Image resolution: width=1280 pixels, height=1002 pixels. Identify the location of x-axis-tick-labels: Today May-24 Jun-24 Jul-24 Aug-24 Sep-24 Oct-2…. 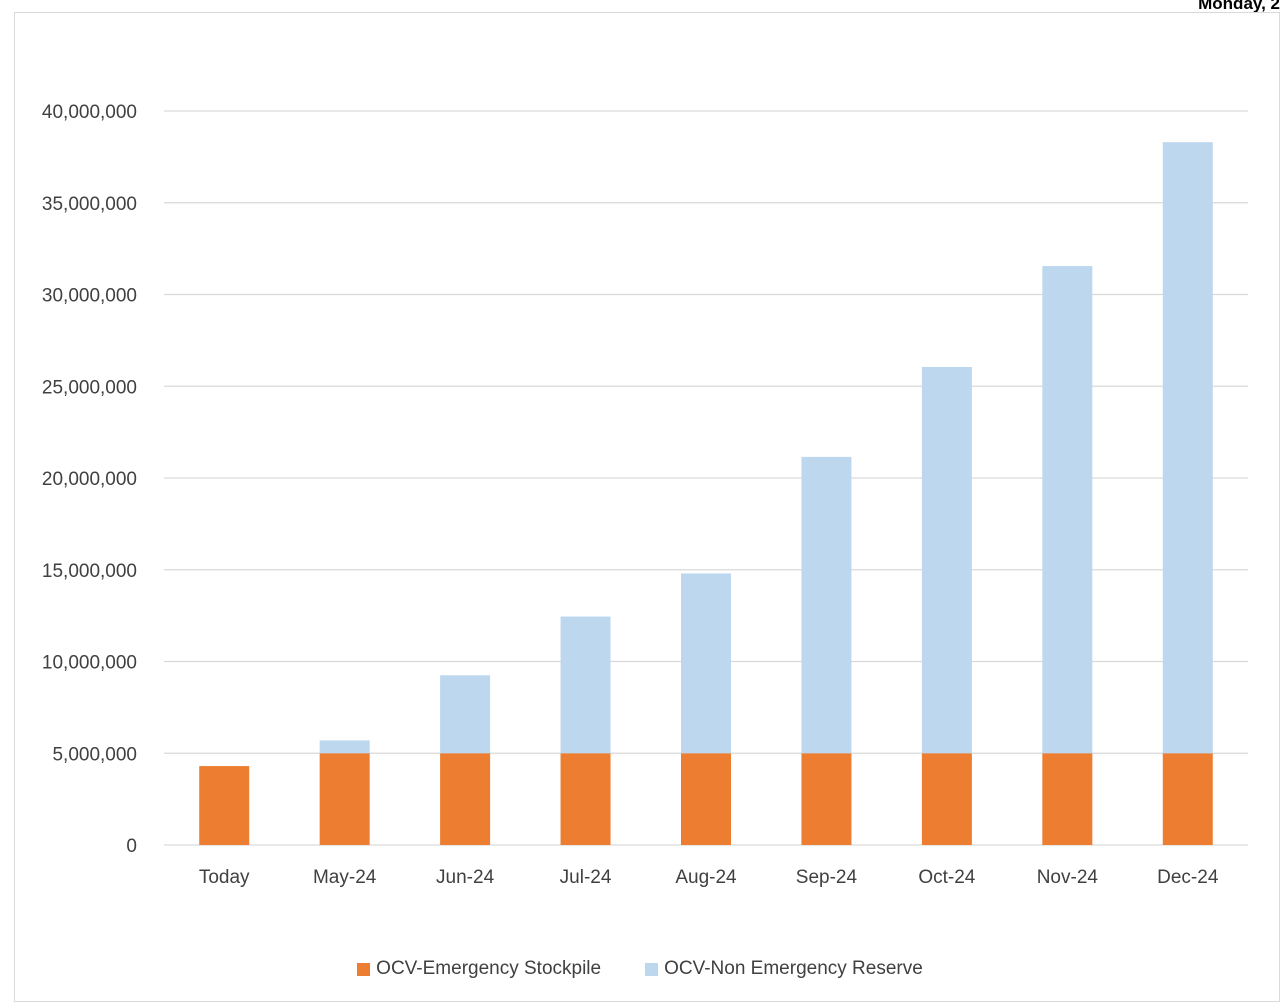
(709, 877).